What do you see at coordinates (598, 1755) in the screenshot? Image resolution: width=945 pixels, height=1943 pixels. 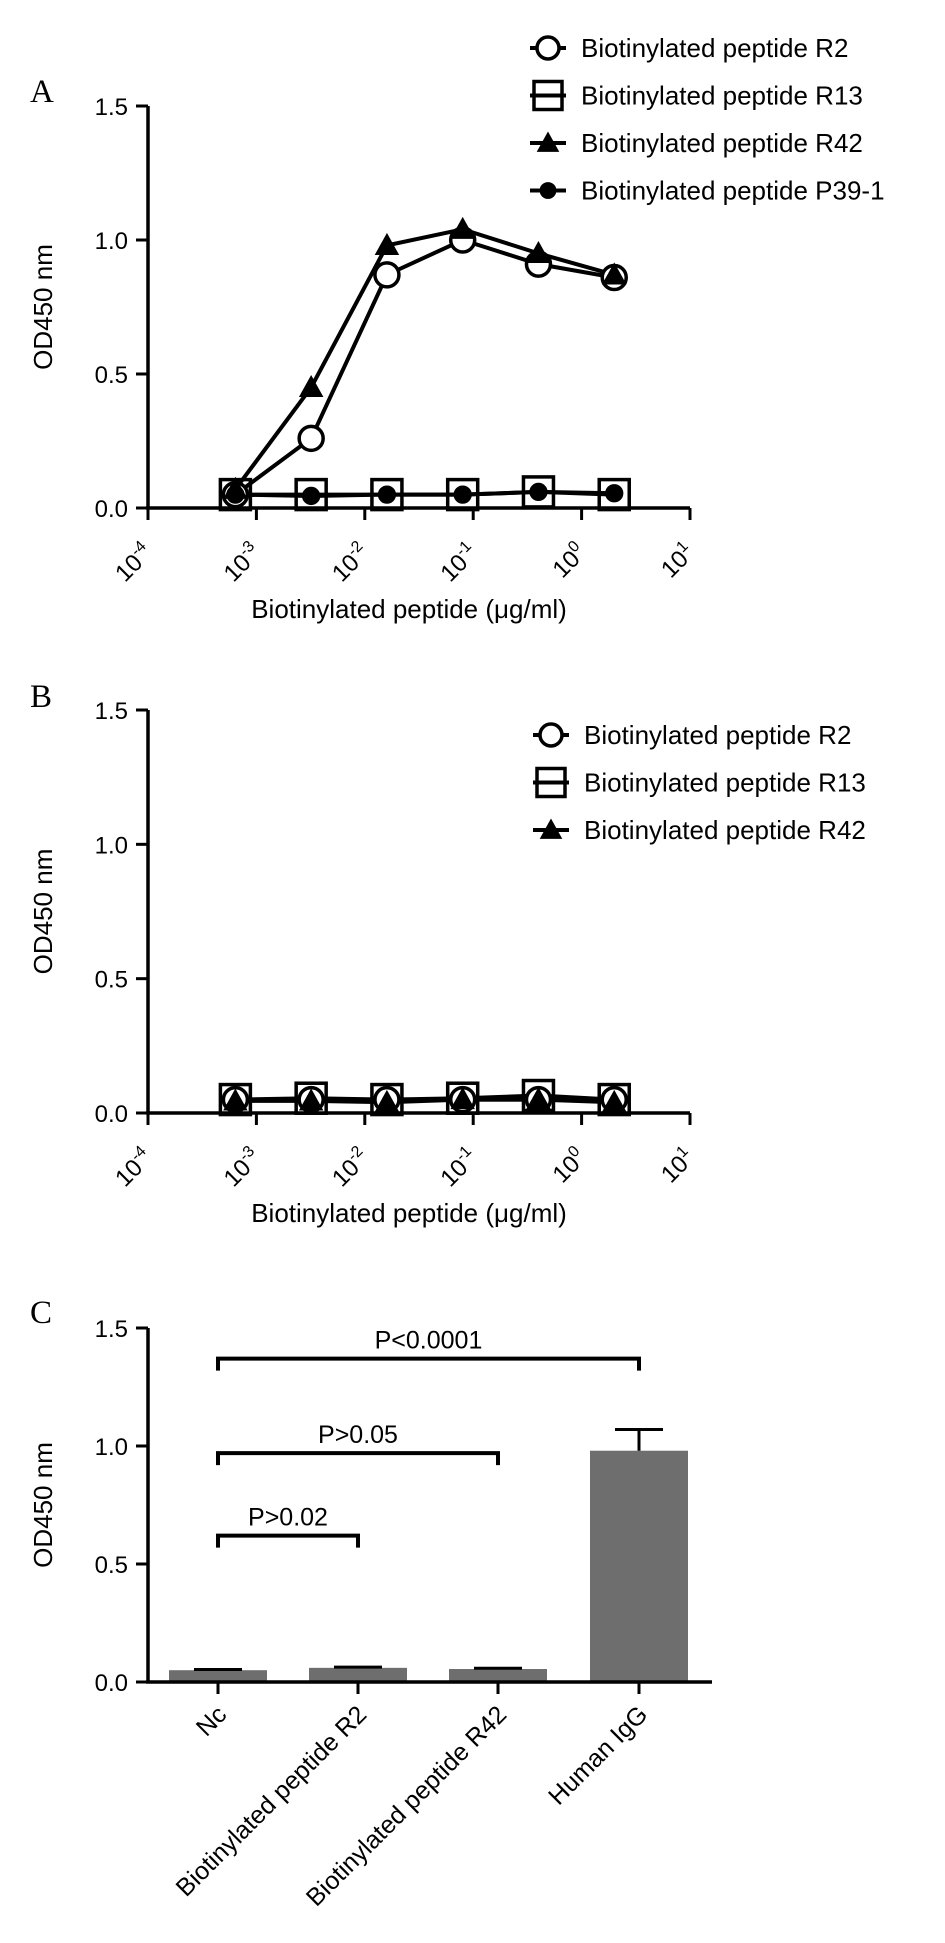 I see `category-label: Human IgG` at bounding box center [598, 1755].